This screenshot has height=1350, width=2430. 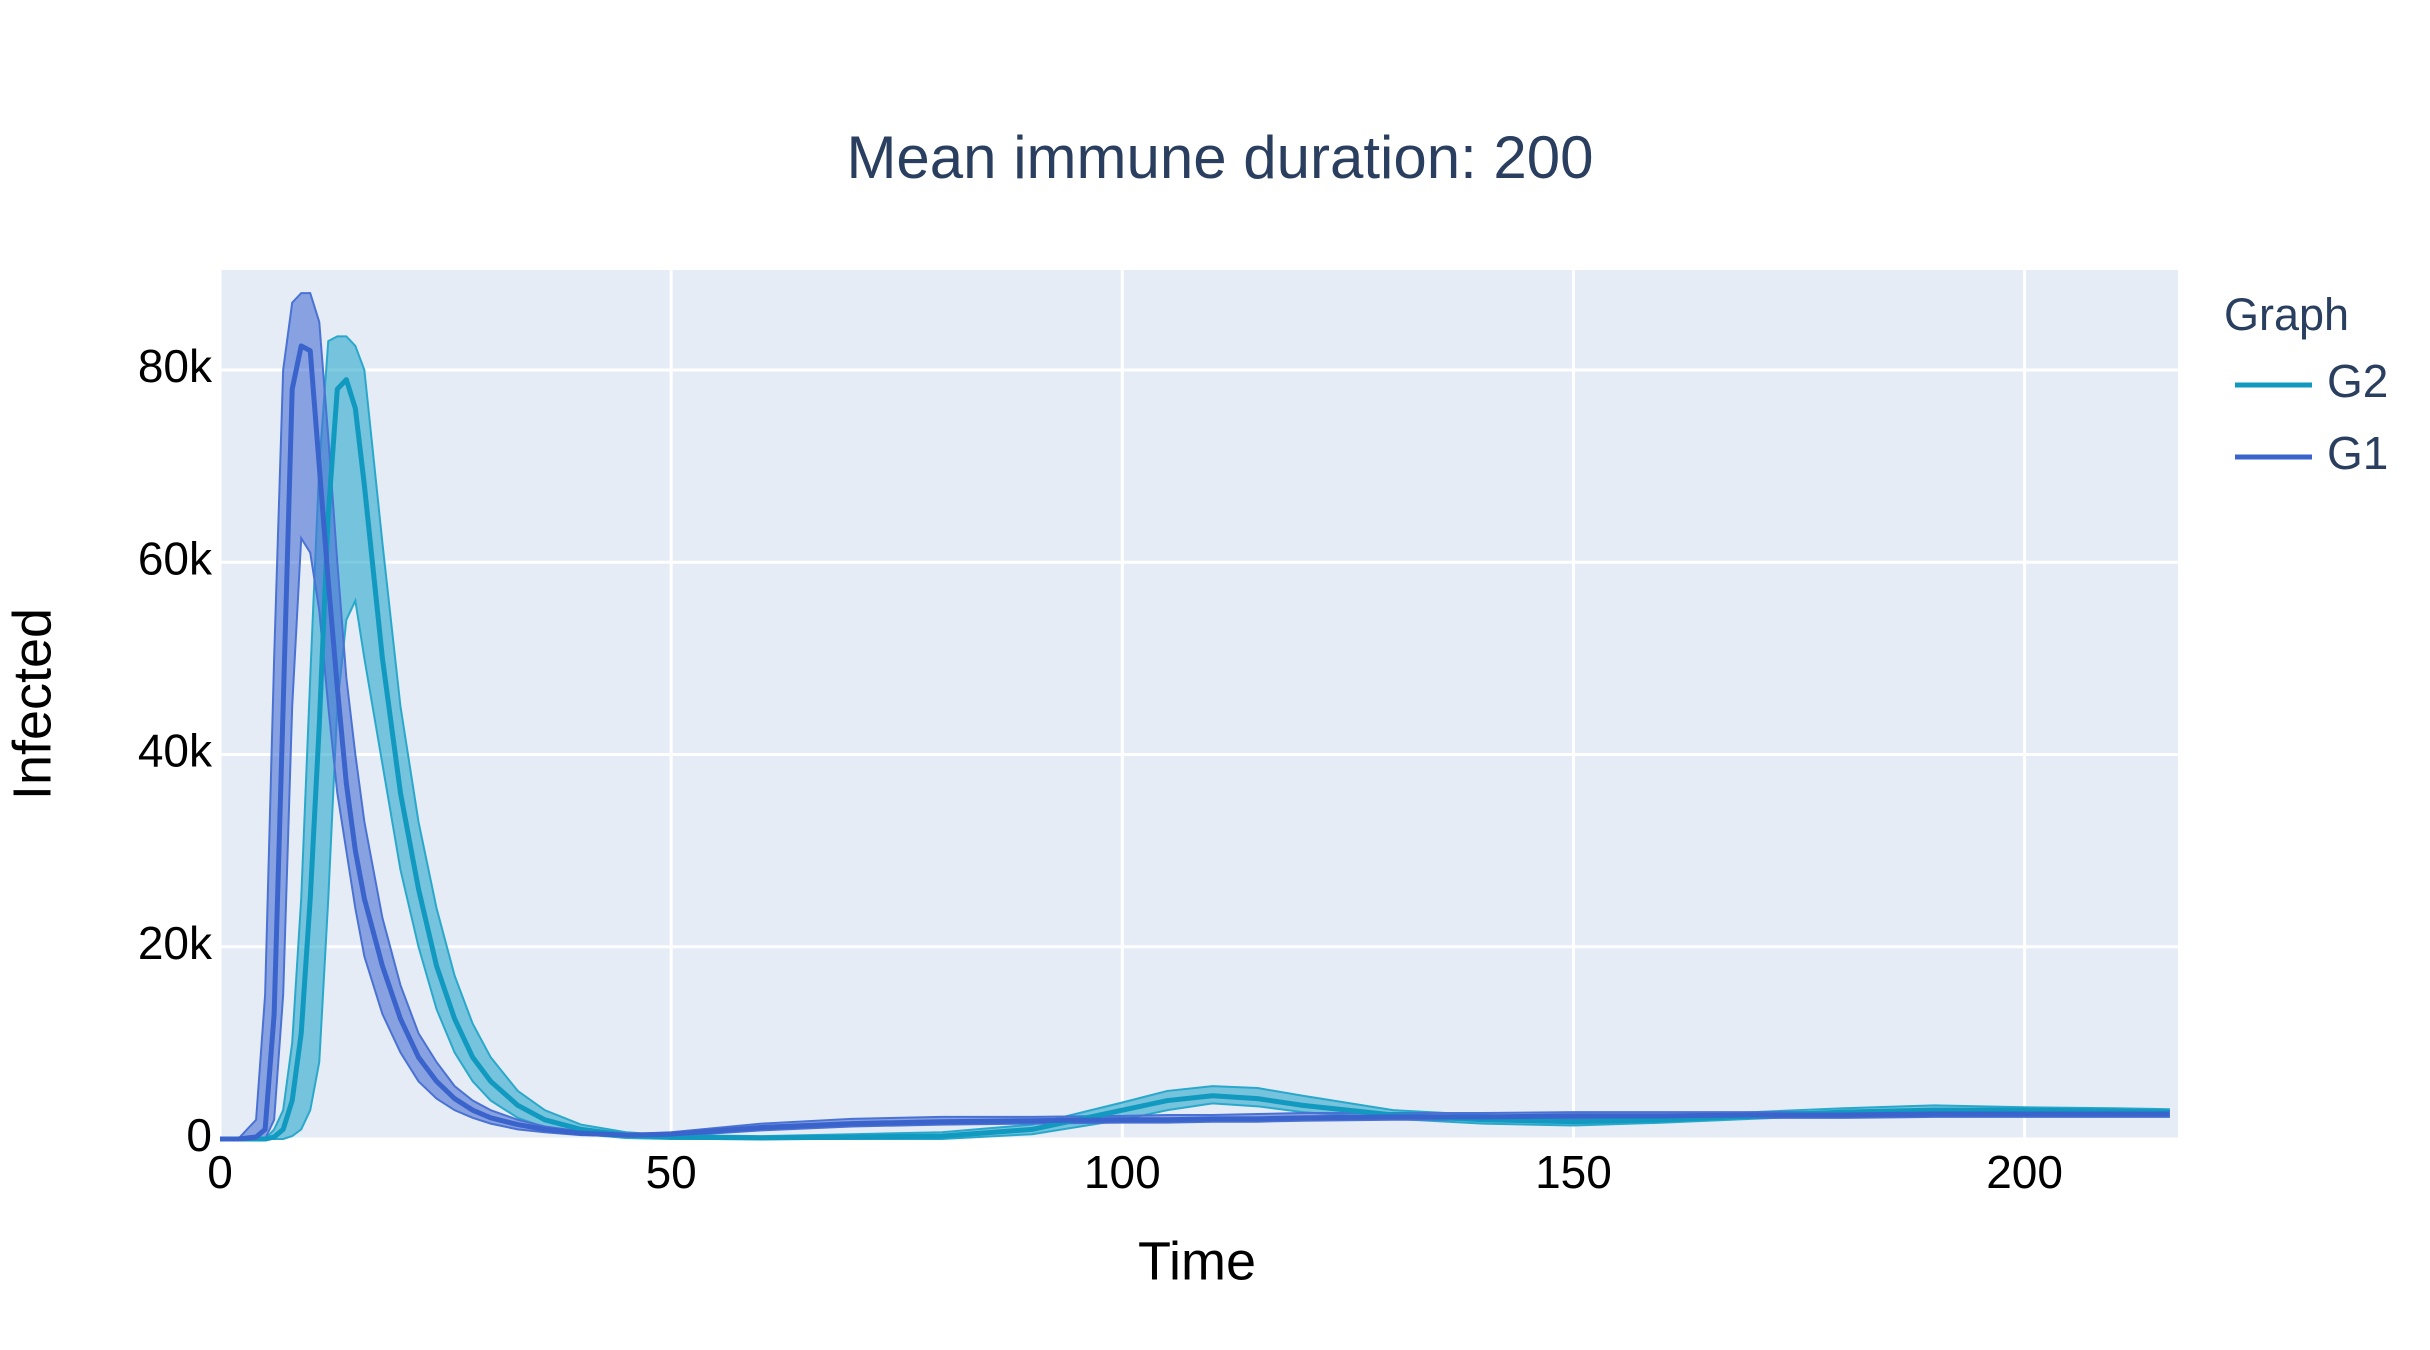 What do you see at coordinates (32, 704) in the screenshot?
I see `y-axis-title: Infected` at bounding box center [32, 704].